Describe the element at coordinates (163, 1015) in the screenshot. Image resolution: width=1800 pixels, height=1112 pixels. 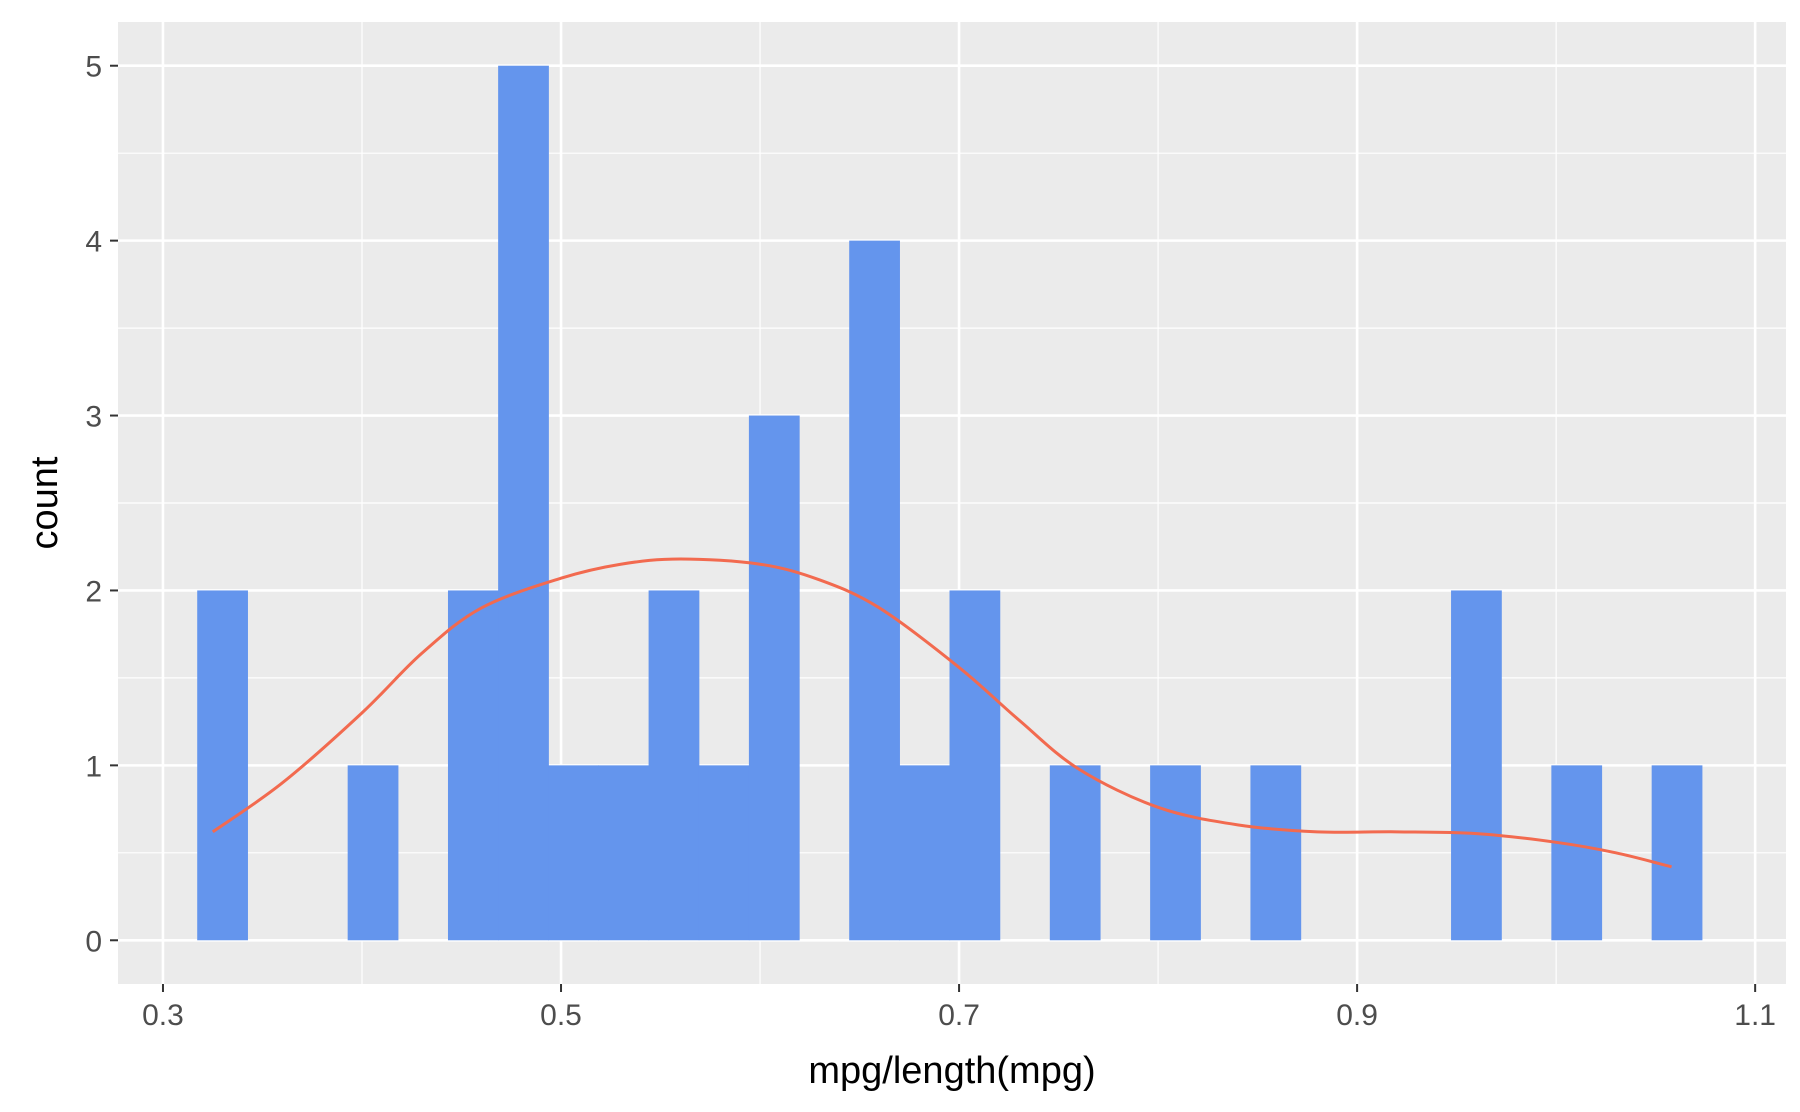
I see `x-tick-label: 0.3` at that location.